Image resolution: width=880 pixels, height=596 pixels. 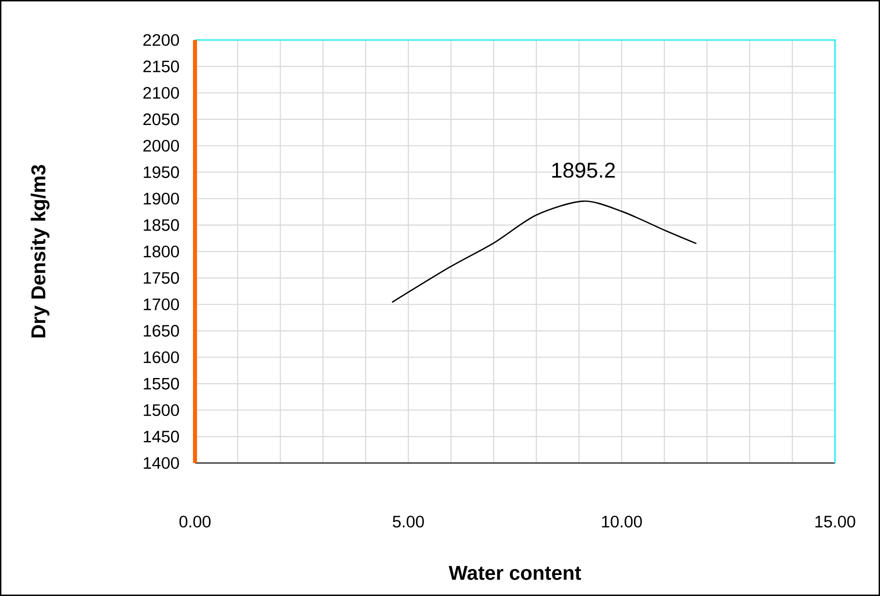 I want to click on x-tick-label: 5.00, so click(x=408, y=522).